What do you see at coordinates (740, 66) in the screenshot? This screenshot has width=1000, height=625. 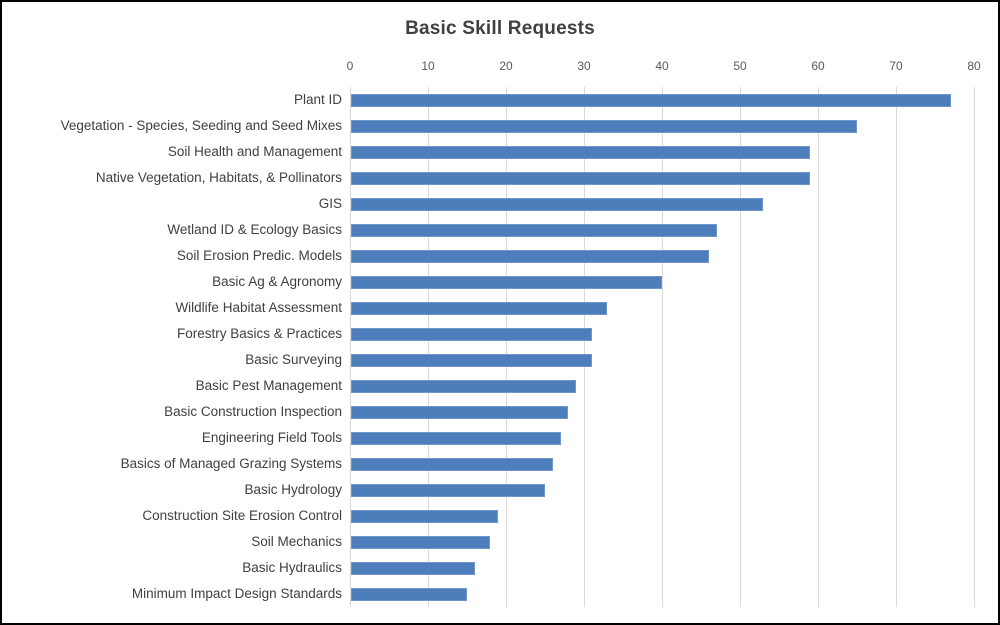 I see `x-tick-label: 50` at bounding box center [740, 66].